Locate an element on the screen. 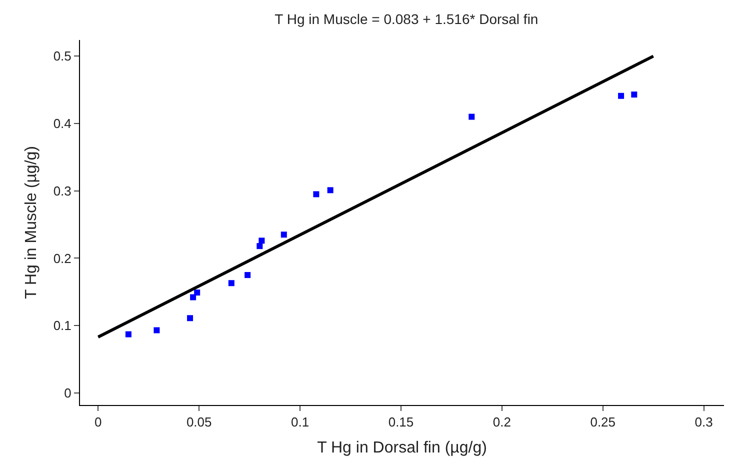 This screenshot has height=465, width=739. x-axis-title: T Hg in Dorsal fin (µg/g) is located at coordinates (402, 447).